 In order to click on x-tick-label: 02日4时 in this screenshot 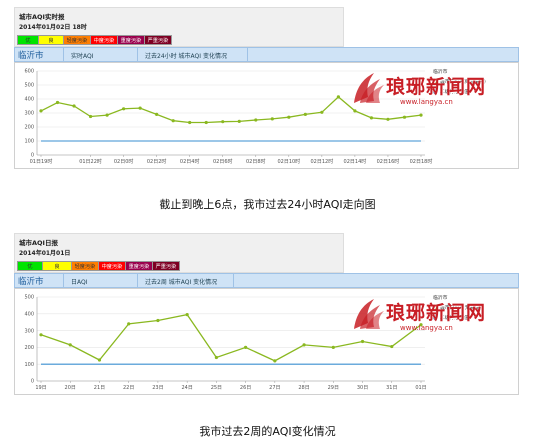, I will do `click(190, 161)`.